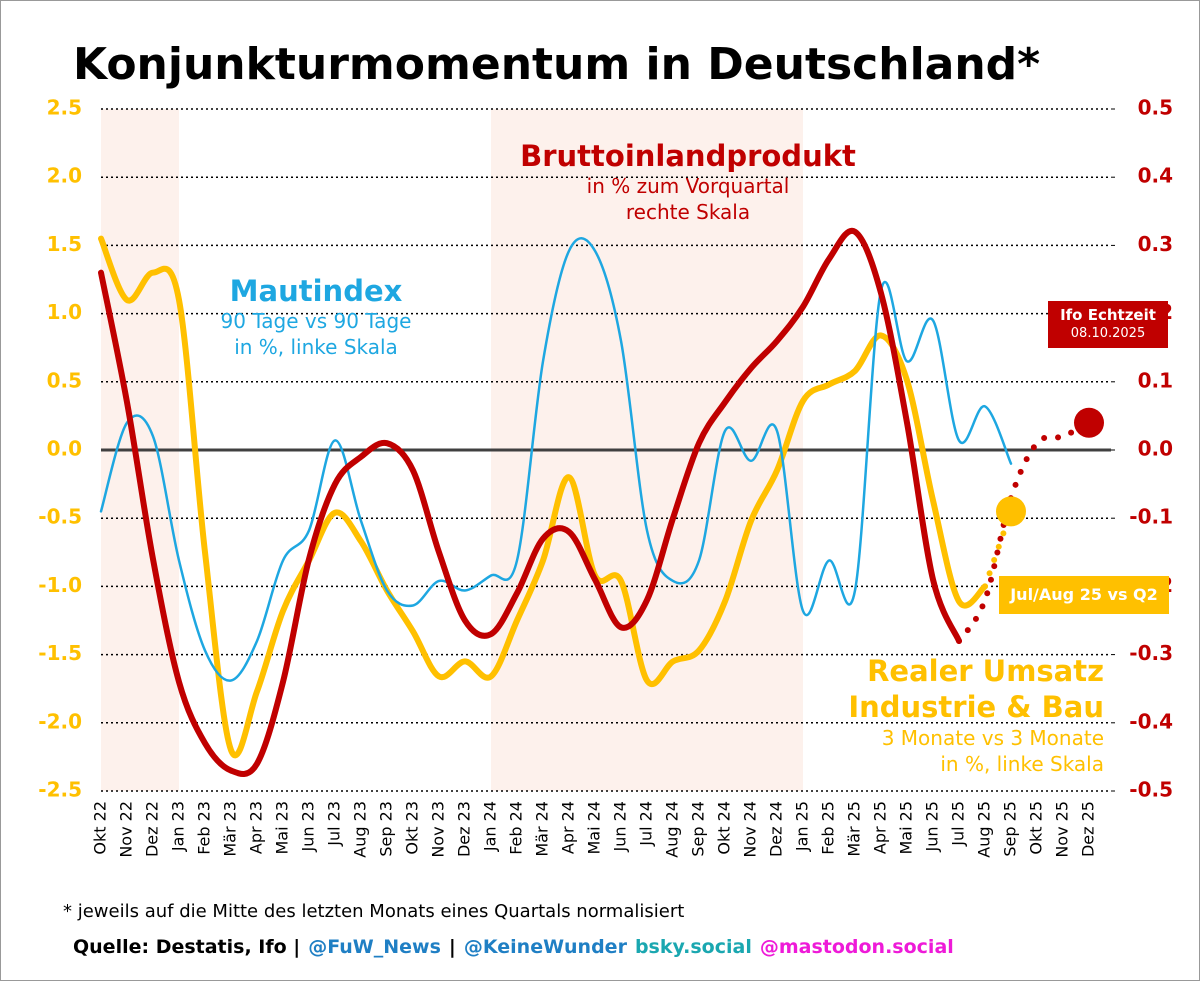  I want to click on x-tick-label: Mär 25, so click(854, 829).